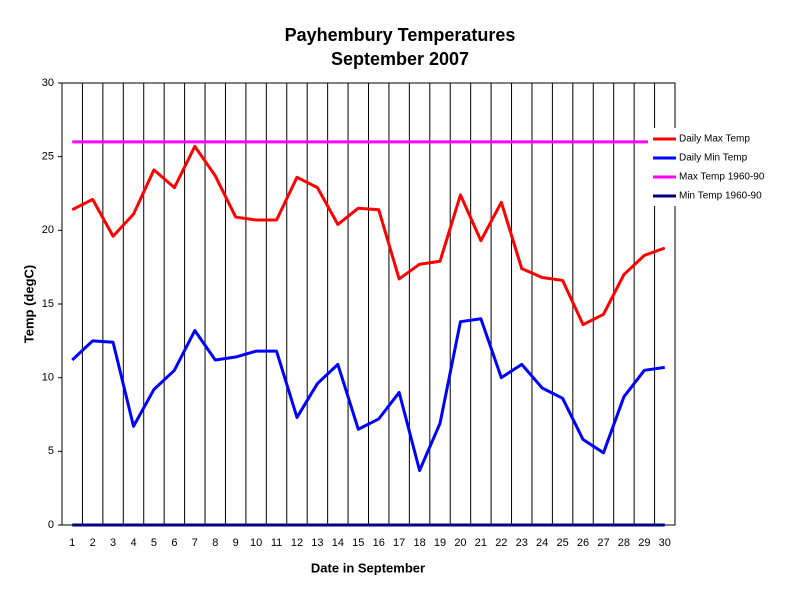 This screenshot has height=600, width=800. Describe the element at coordinates (368, 567) in the screenshot. I see `x-axis-title: Date in September` at that location.